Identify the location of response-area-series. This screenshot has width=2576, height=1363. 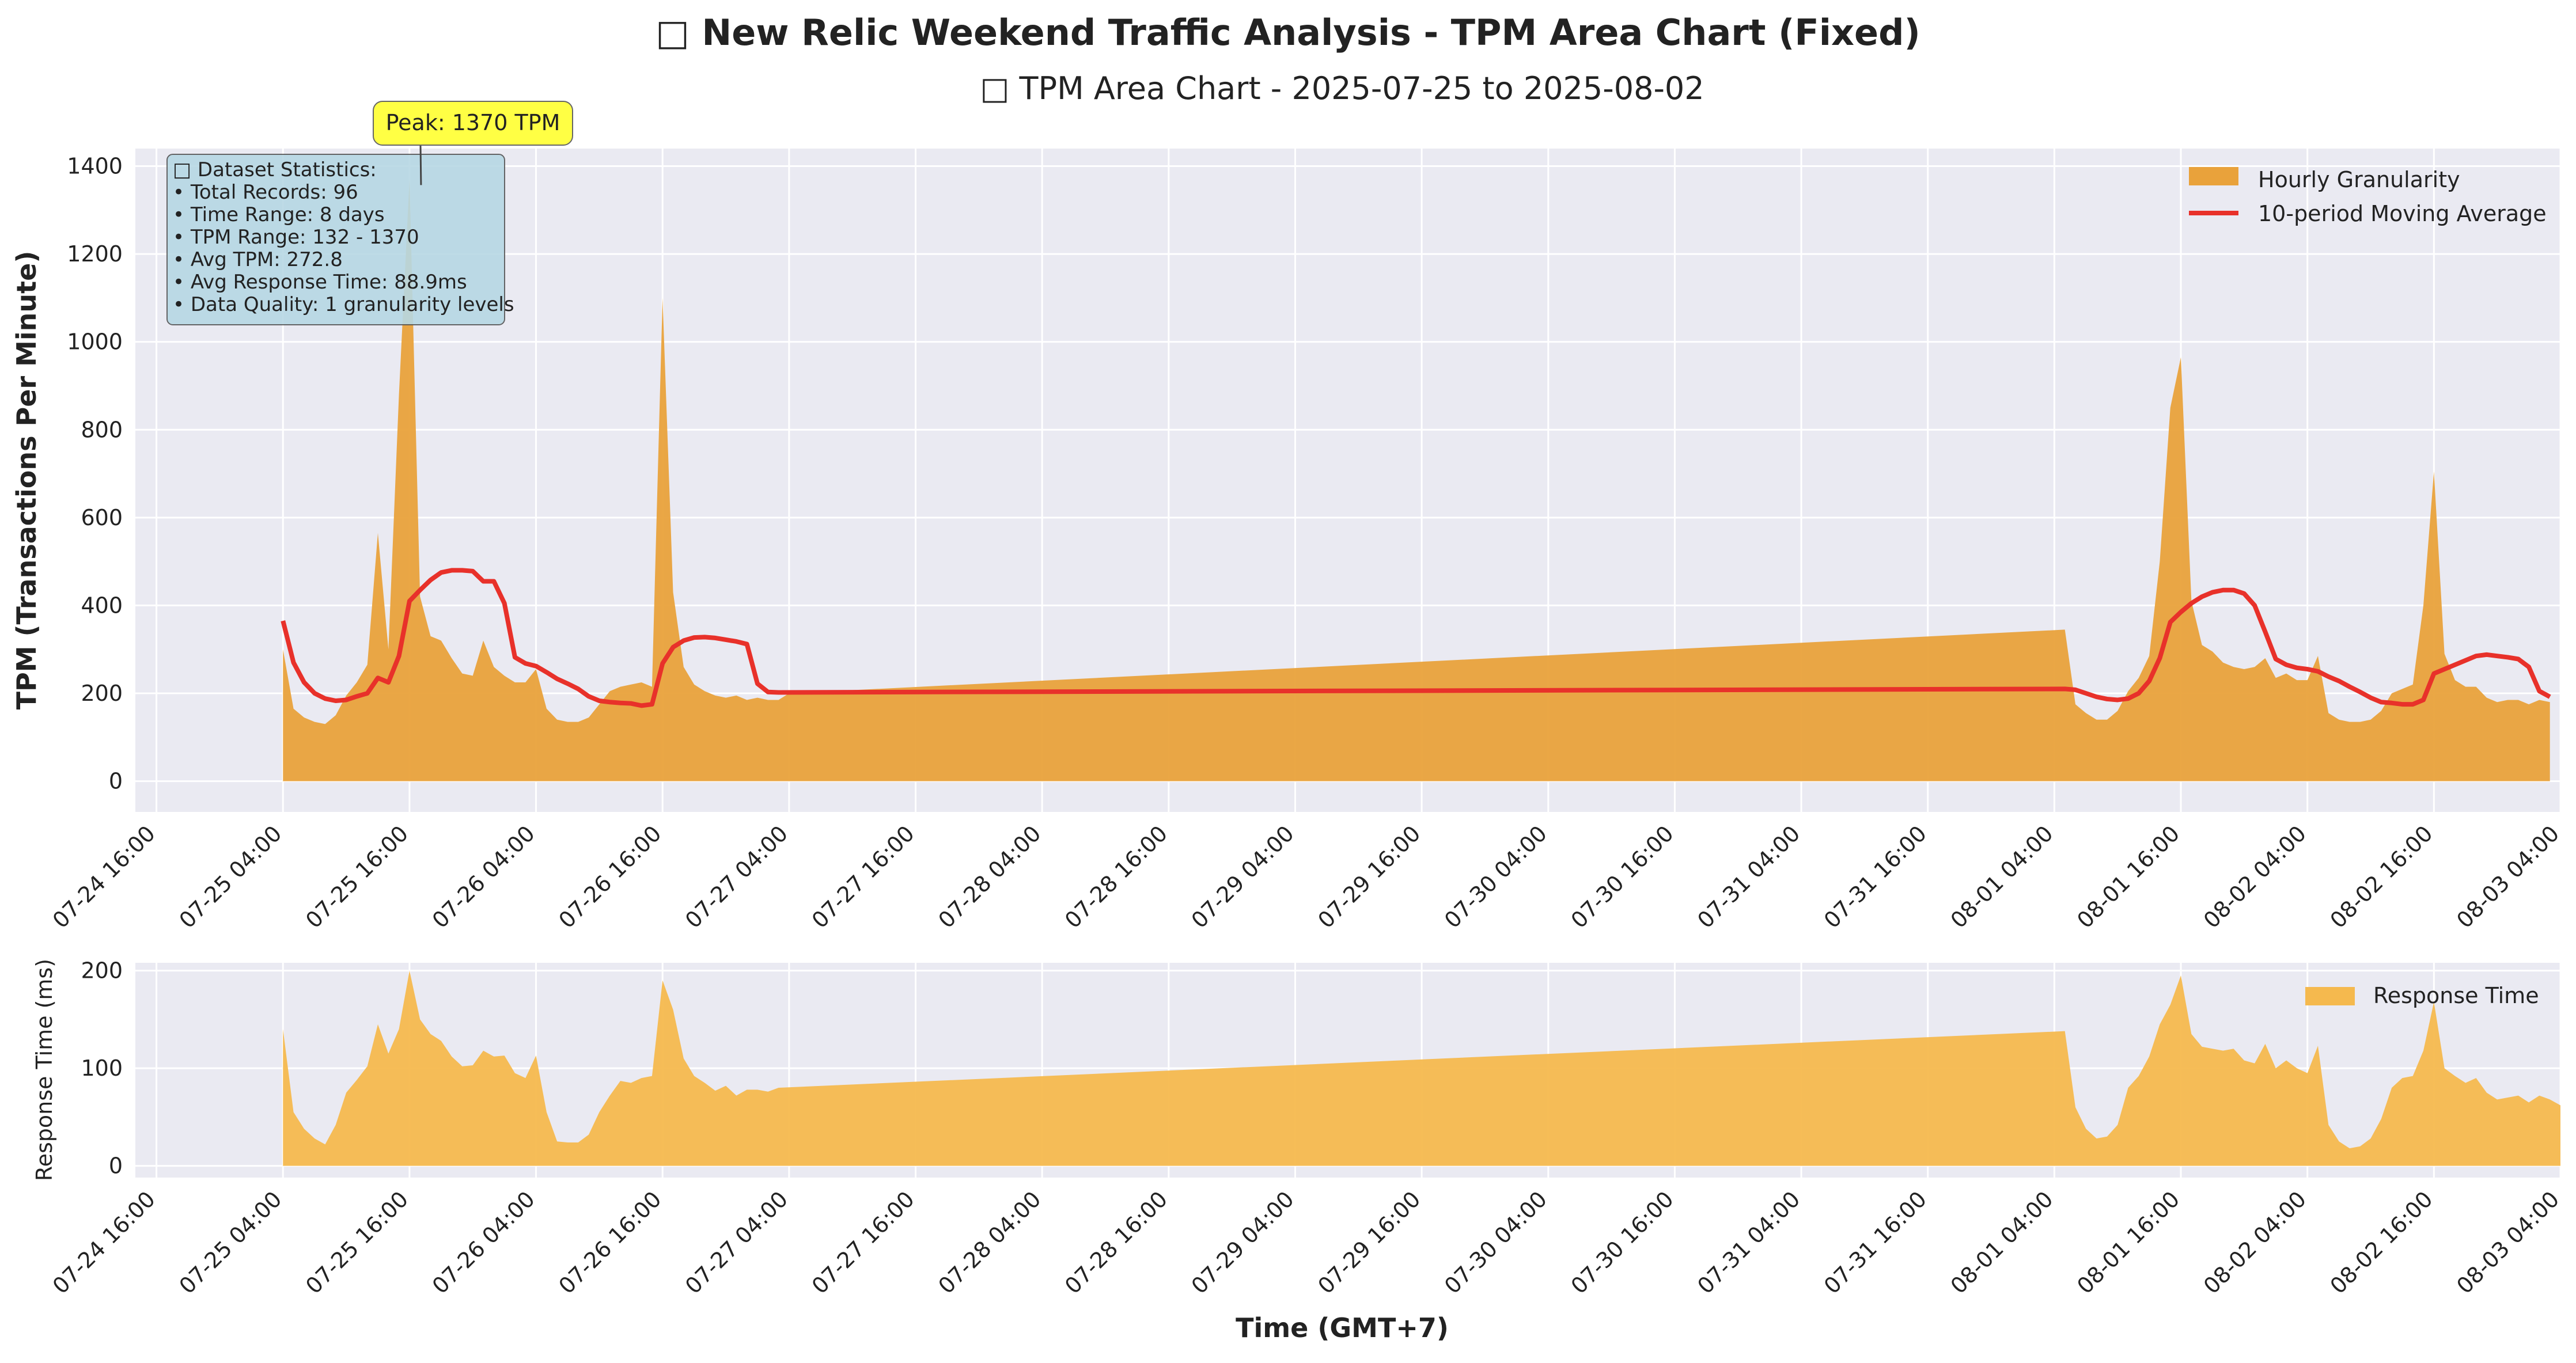
(1422, 1068).